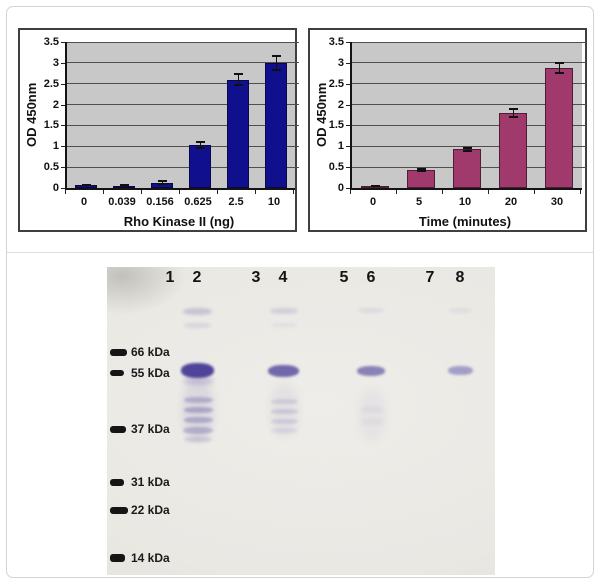 The image size is (600, 588). I want to click on x-tick-label: 0.039, so click(122, 202).